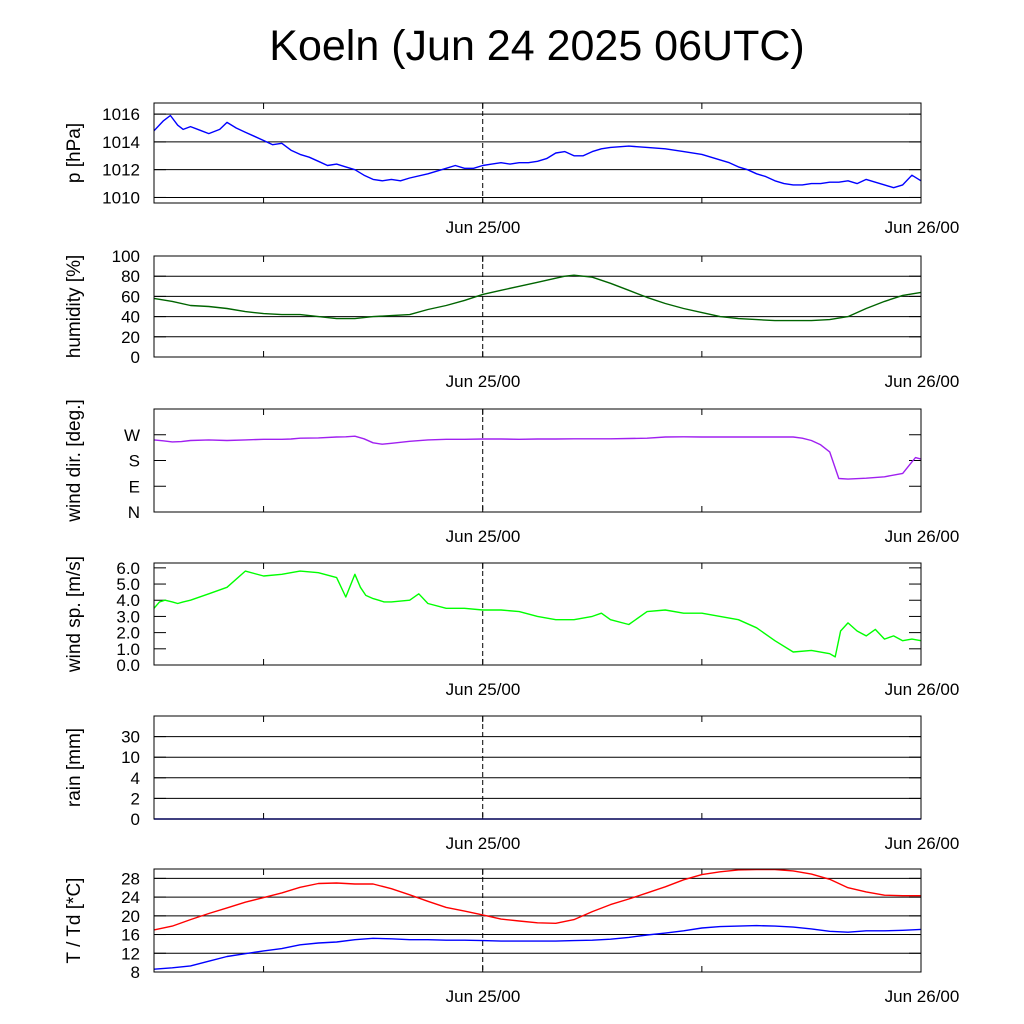  Describe the element at coordinates (135, 798) in the screenshot. I see `y-tick-label: 2` at that location.